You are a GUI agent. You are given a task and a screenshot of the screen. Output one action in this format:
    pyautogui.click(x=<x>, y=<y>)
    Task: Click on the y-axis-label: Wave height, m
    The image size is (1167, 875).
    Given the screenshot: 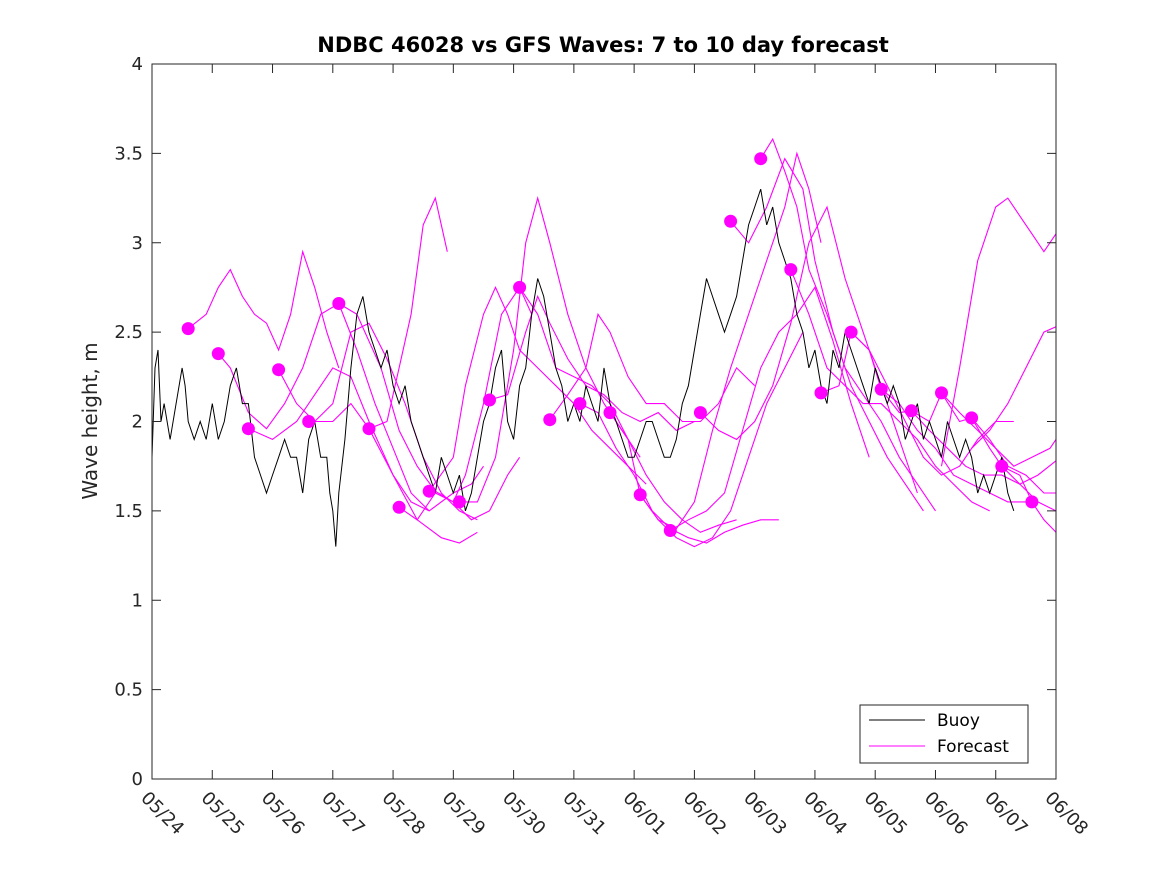 What is the action you would take?
    pyautogui.click(x=90, y=420)
    